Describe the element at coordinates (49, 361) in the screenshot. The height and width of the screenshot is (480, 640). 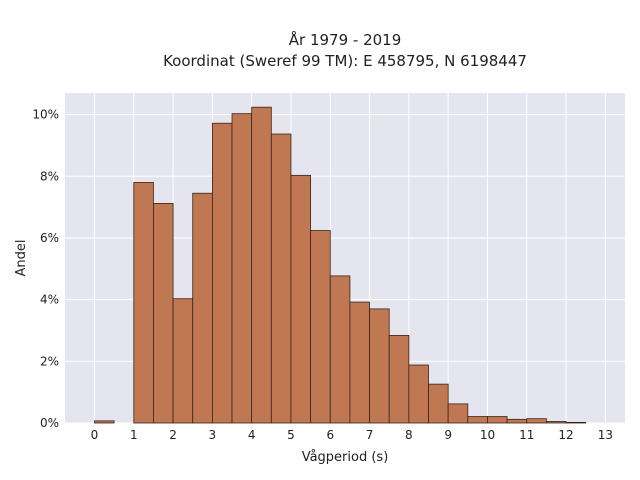
I see `y-tick-label: 2%` at that location.